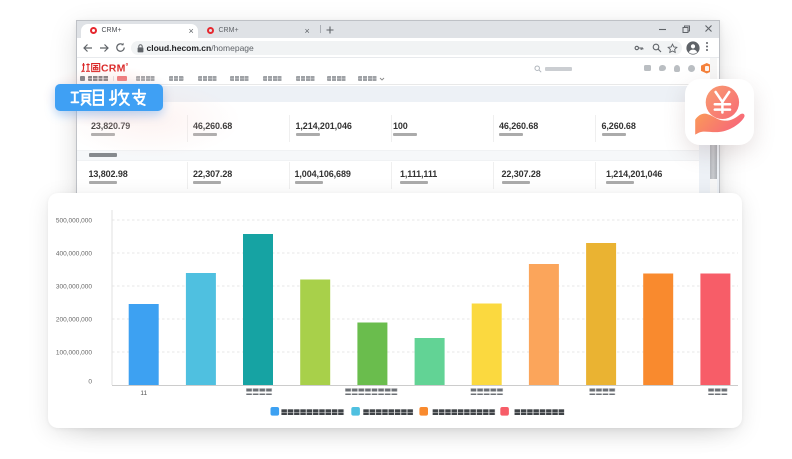  Describe the element at coordinates (74, 253) in the screenshot. I see `svg-text: 400,000,000` at that location.